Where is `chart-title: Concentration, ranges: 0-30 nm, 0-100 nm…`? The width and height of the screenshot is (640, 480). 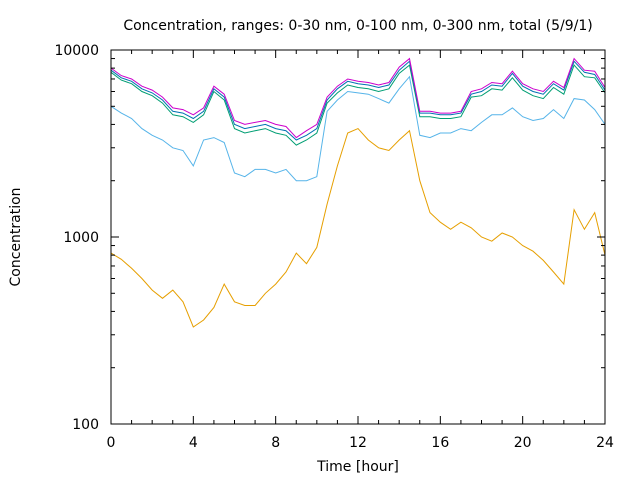 chart-title: Concentration, ranges: 0-30 nm, 0-100 nm… is located at coordinates (357, 26).